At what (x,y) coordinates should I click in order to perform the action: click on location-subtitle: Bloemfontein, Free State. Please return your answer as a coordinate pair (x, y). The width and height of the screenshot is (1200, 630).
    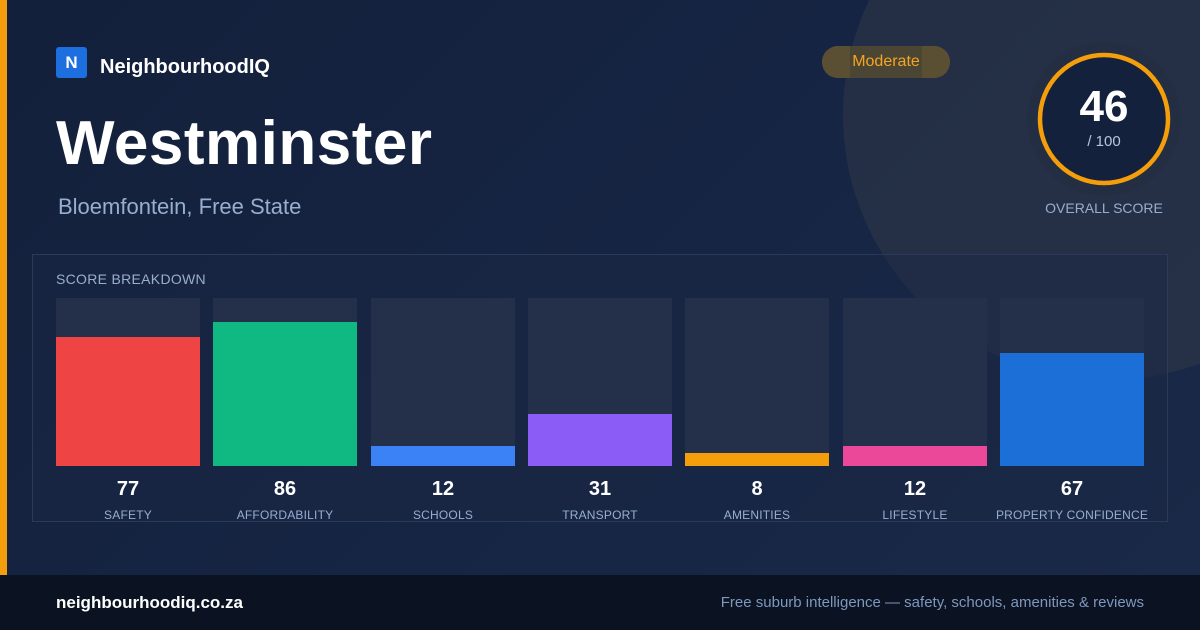
    Looking at the image, I should click on (180, 206).